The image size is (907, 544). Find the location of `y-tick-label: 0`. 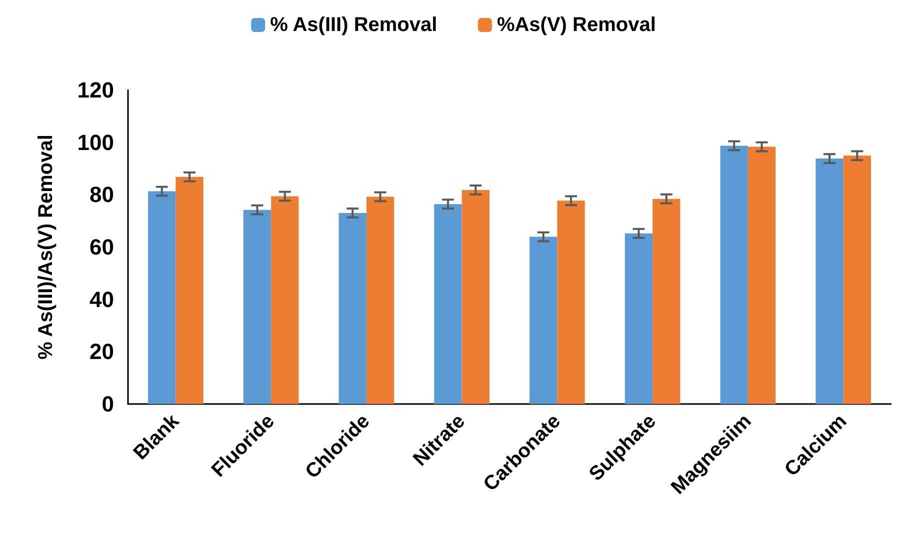

y-tick-label: 0 is located at coordinates (108, 404).